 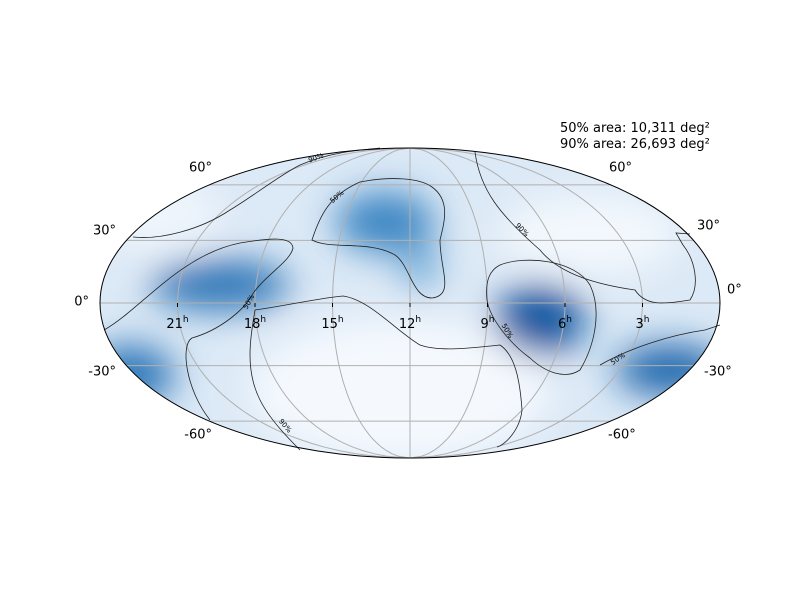 What do you see at coordinates (640, 324) in the screenshot?
I see `ra-value: 3` at bounding box center [640, 324].